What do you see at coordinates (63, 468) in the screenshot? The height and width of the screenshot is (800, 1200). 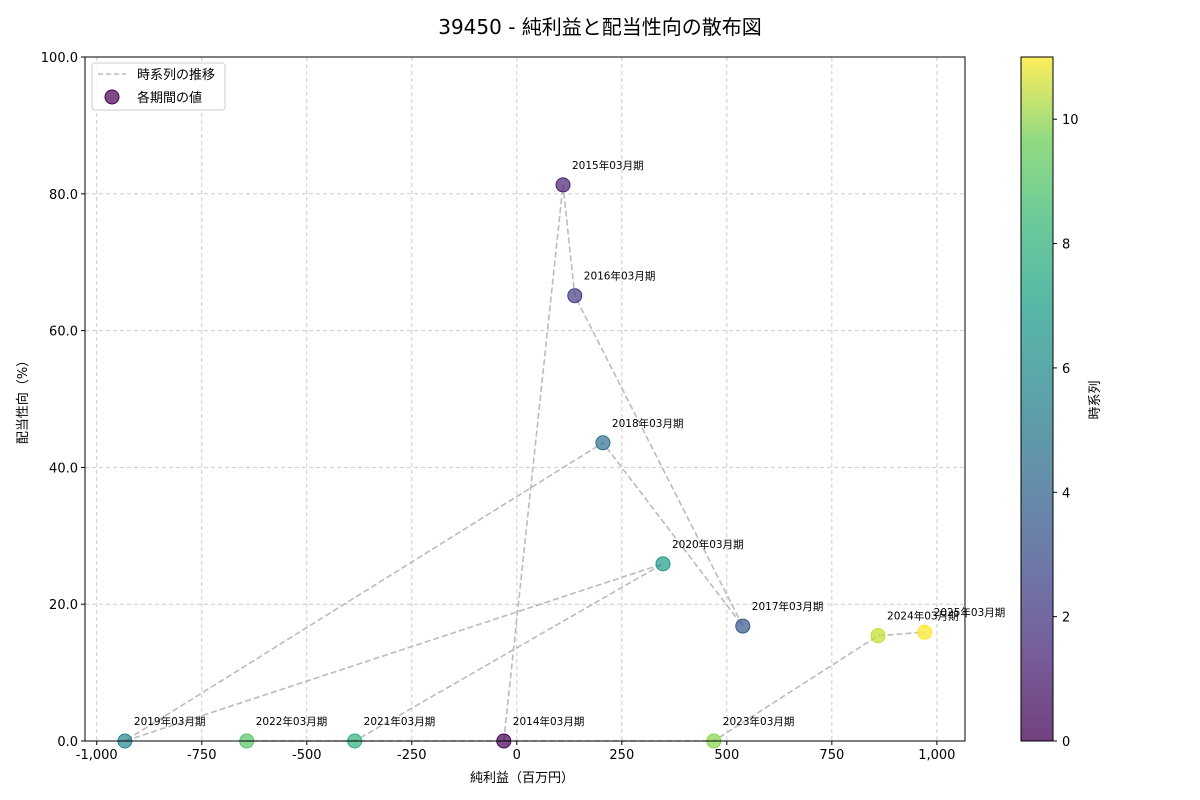 I see `y-tick-label: 40.0` at bounding box center [63, 468].